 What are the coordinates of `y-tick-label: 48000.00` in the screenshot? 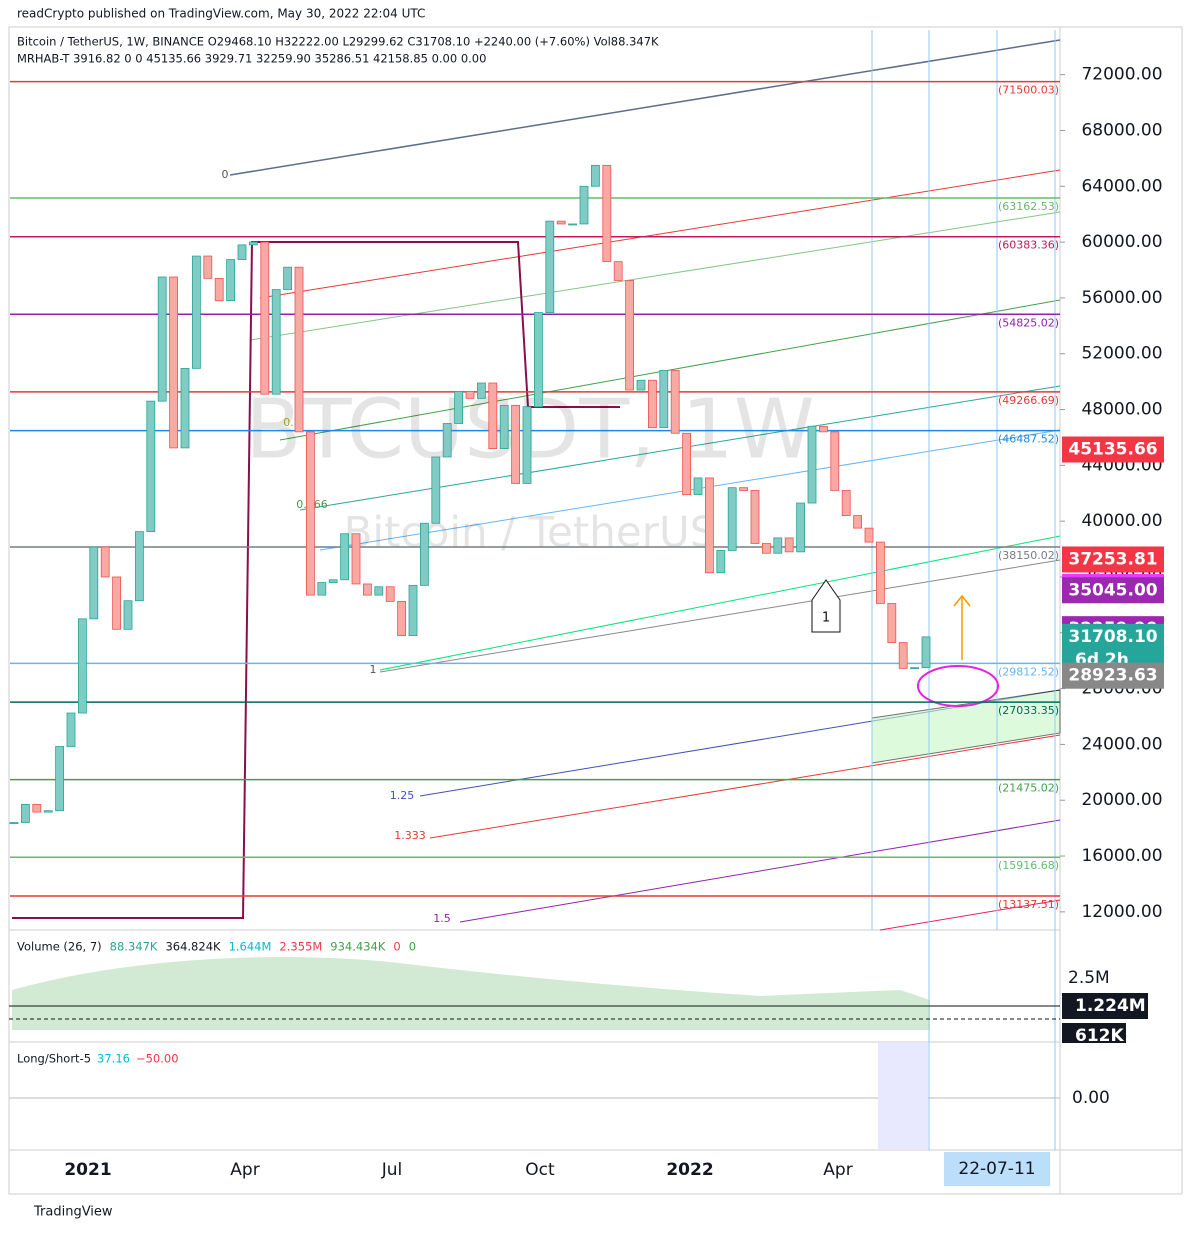 It's located at (1121, 410).